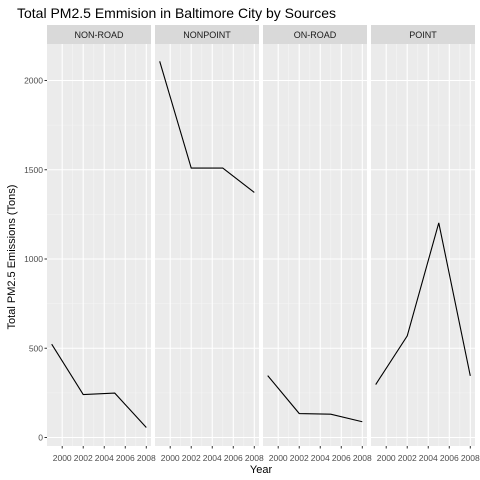  I want to click on x-axis-title: Year, so click(261, 470).